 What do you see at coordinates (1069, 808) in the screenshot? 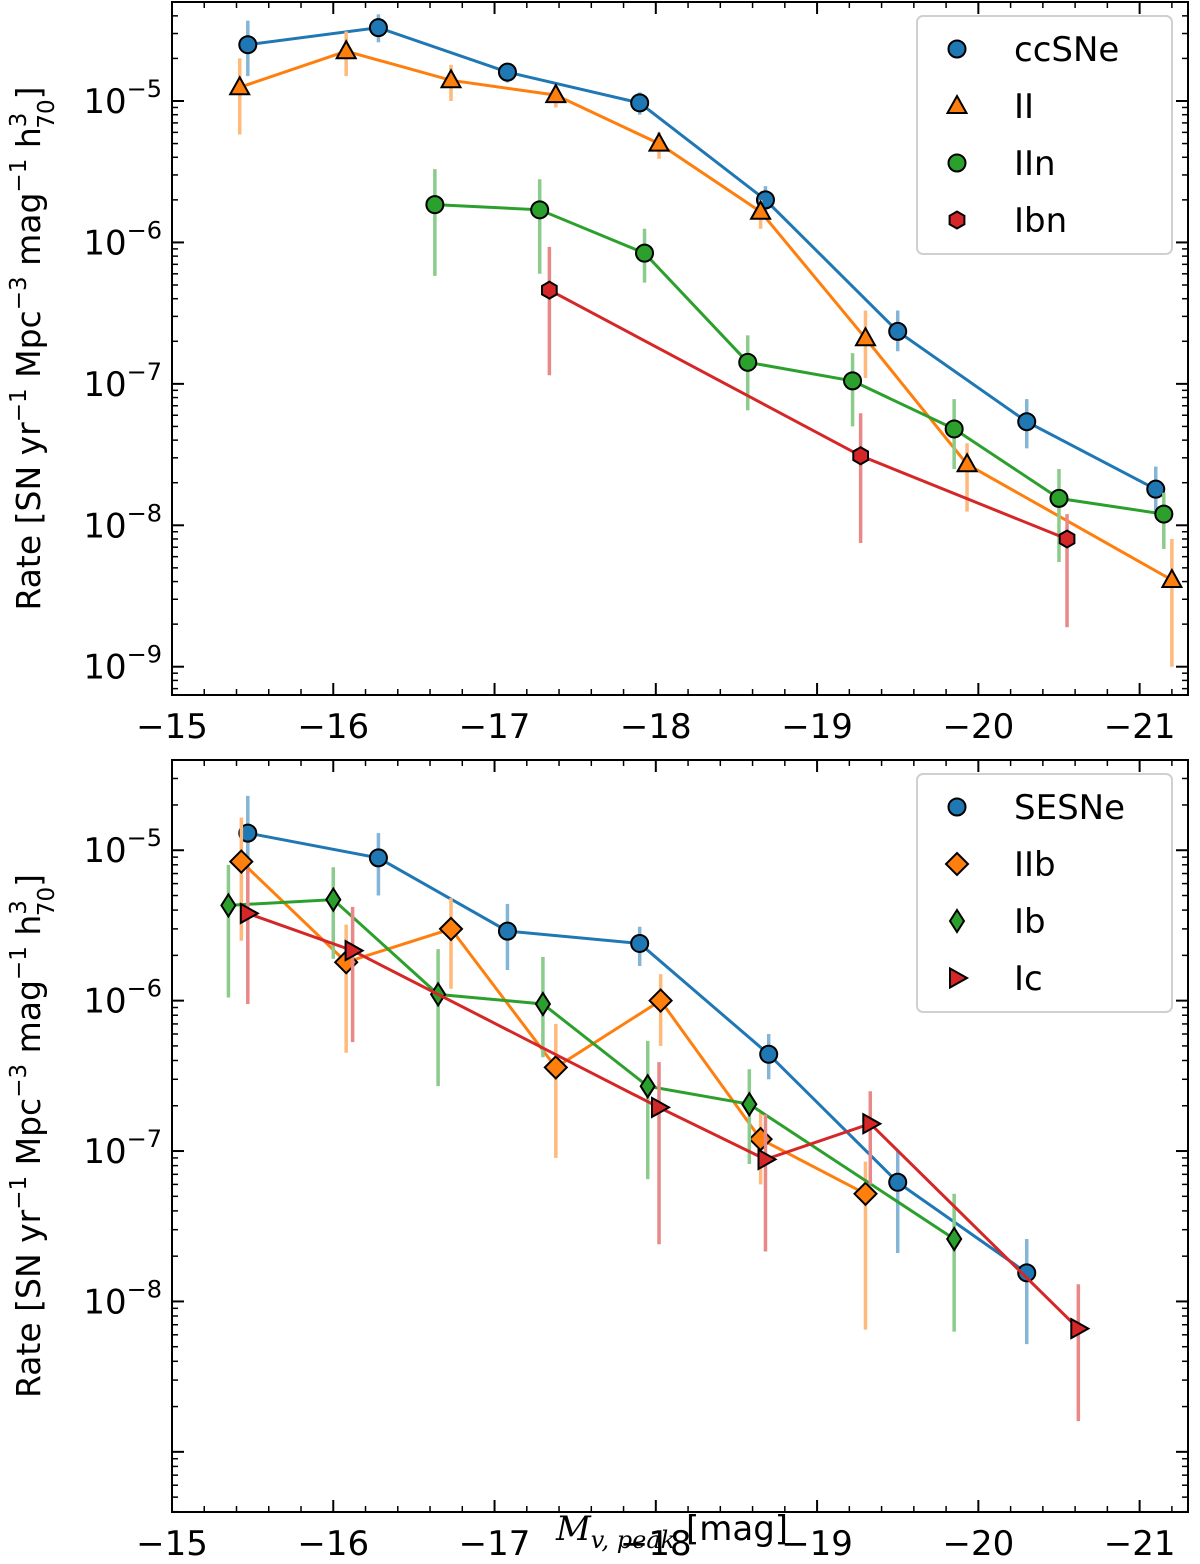
I see `legend-label: SESNe` at bounding box center [1069, 808].